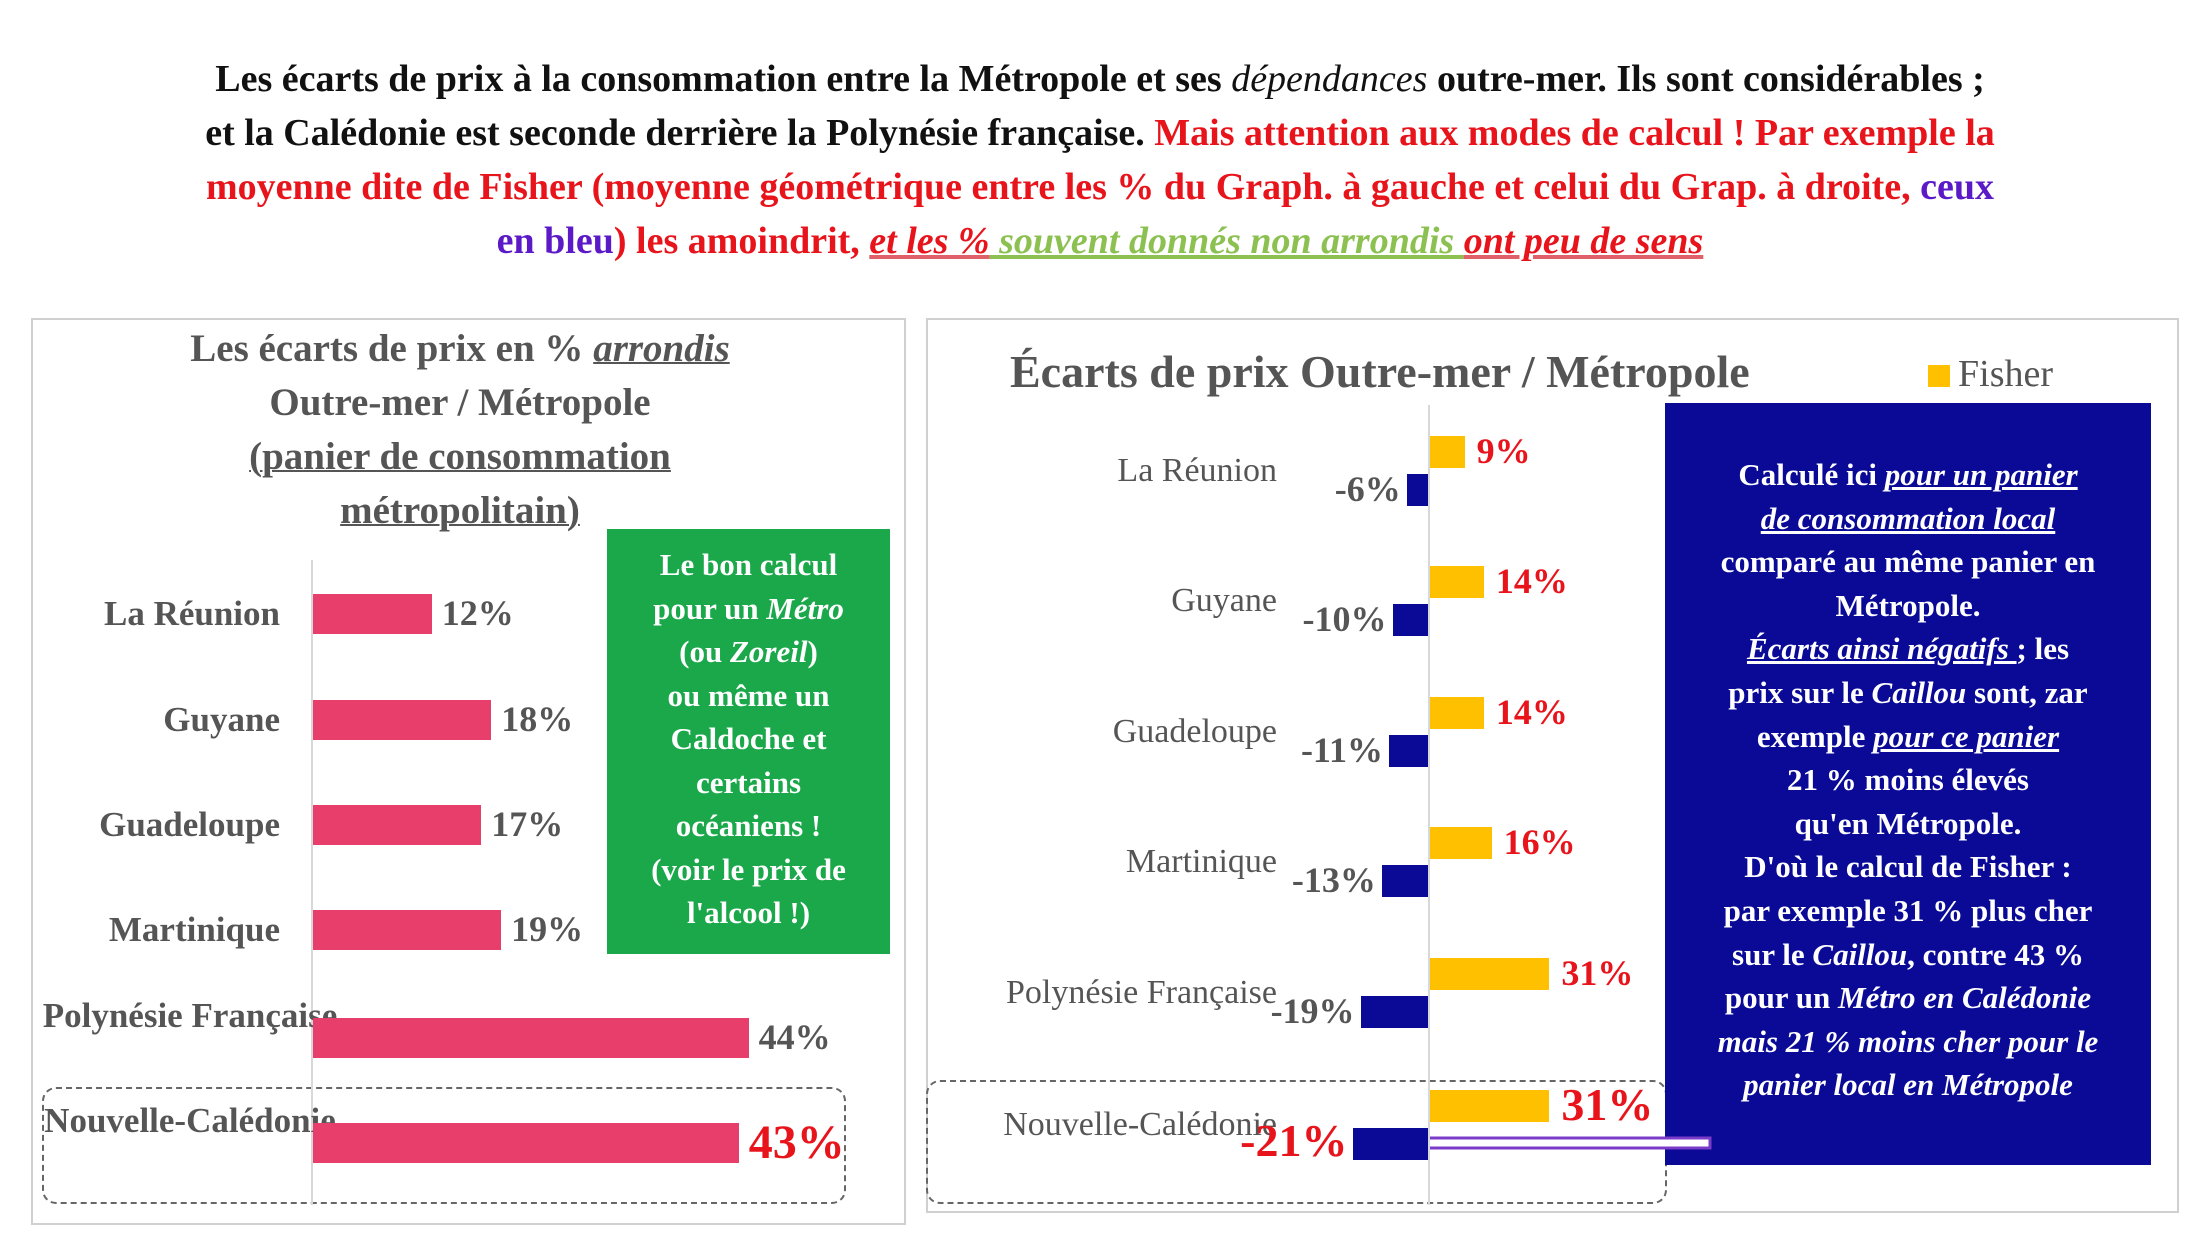  What do you see at coordinates (661, 348) in the screenshot?
I see `title-italic: arrondis` at bounding box center [661, 348].